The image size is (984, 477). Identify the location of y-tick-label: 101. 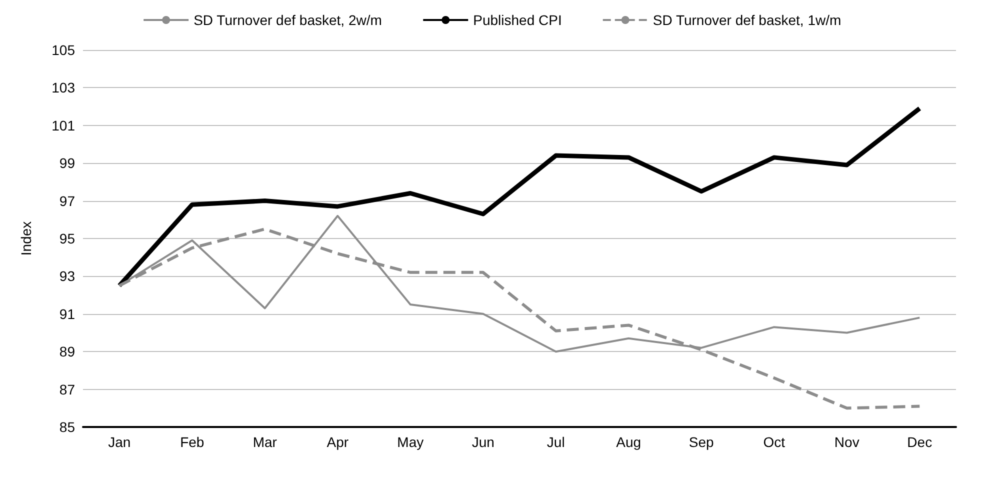
(64, 125).